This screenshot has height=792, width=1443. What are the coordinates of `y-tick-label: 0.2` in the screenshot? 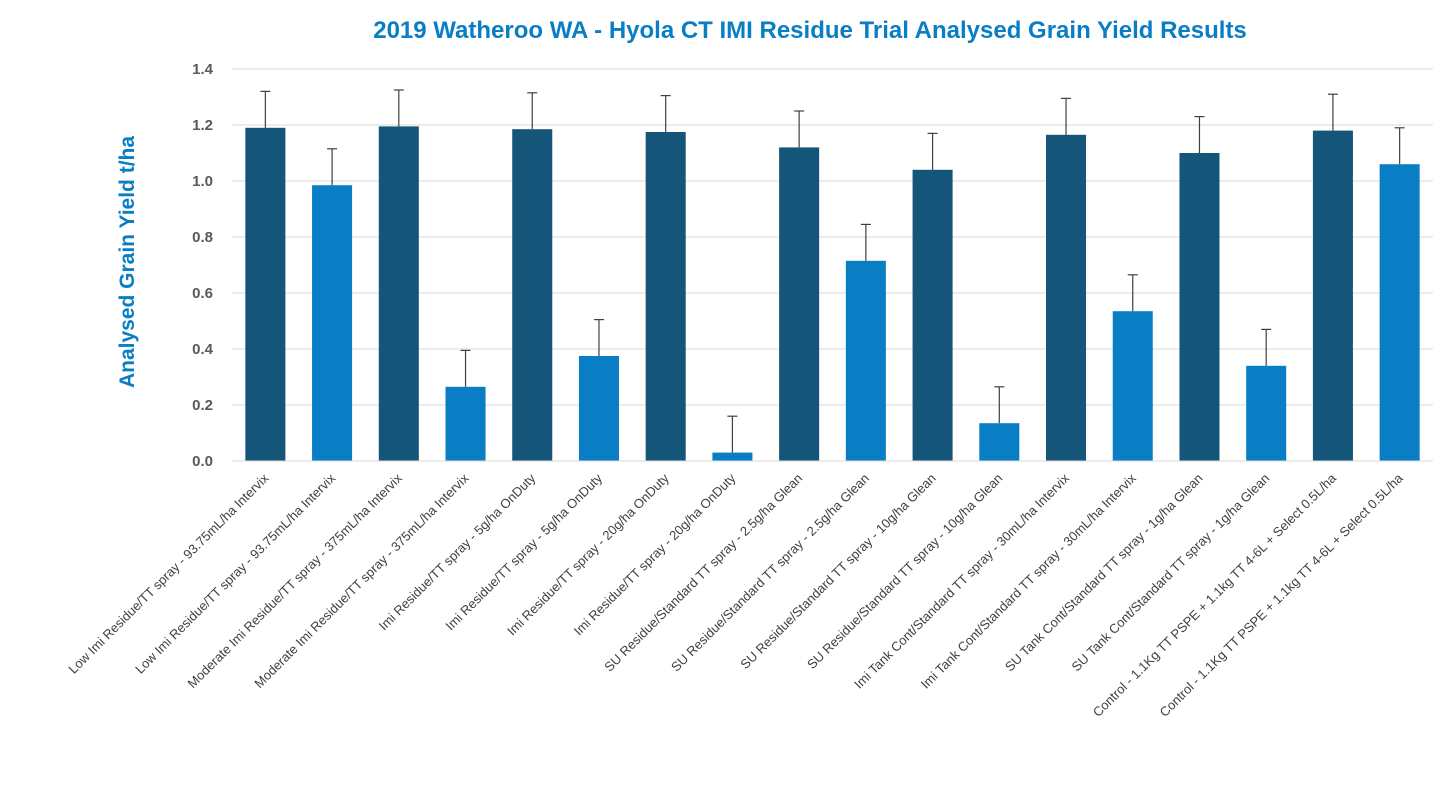 It's located at (202, 405).